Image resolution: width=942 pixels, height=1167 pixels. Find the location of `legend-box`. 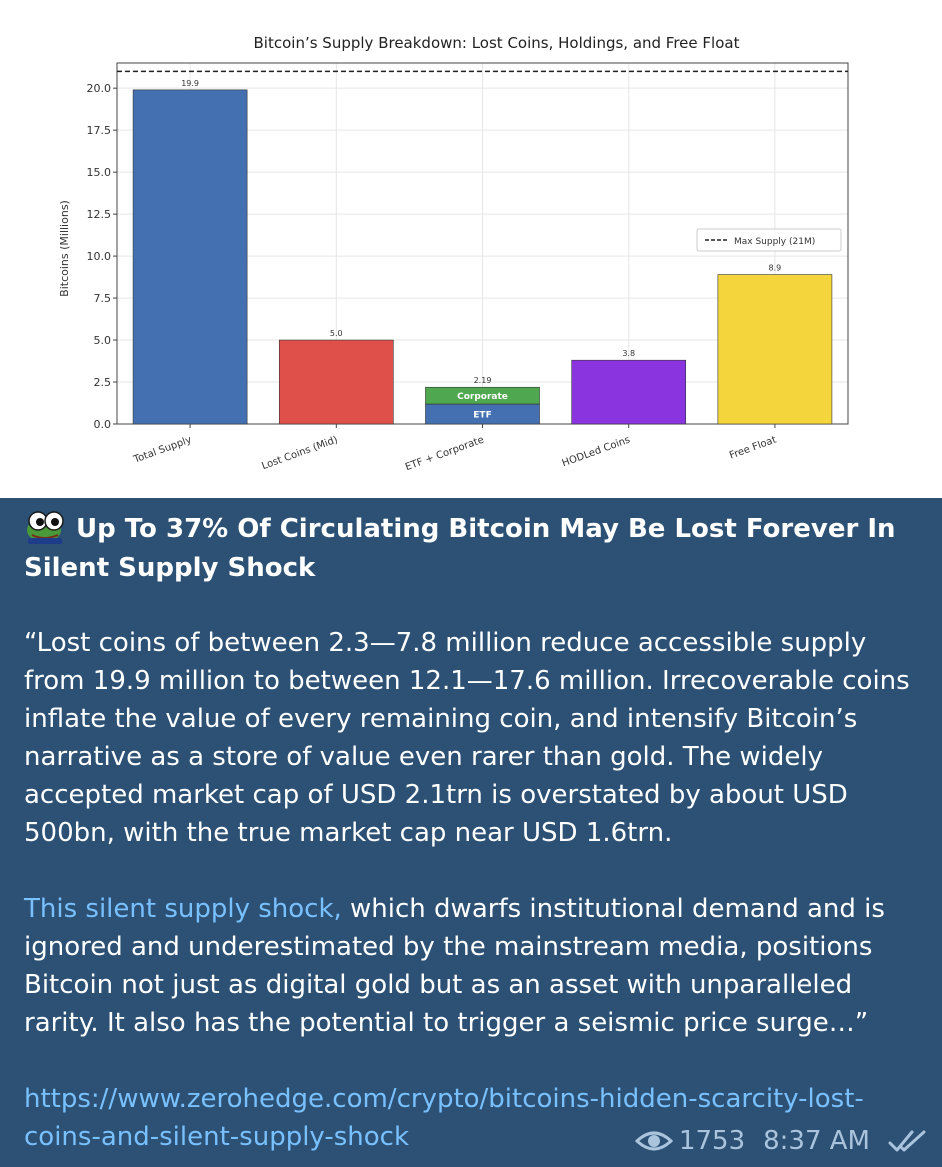

legend-box is located at coordinates (769, 240).